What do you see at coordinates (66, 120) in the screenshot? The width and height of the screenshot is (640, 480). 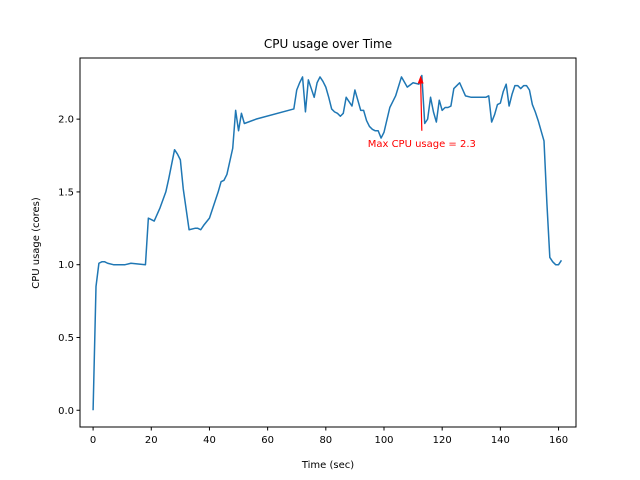 I see `y-tick-label: 2.0` at bounding box center [66, 120].